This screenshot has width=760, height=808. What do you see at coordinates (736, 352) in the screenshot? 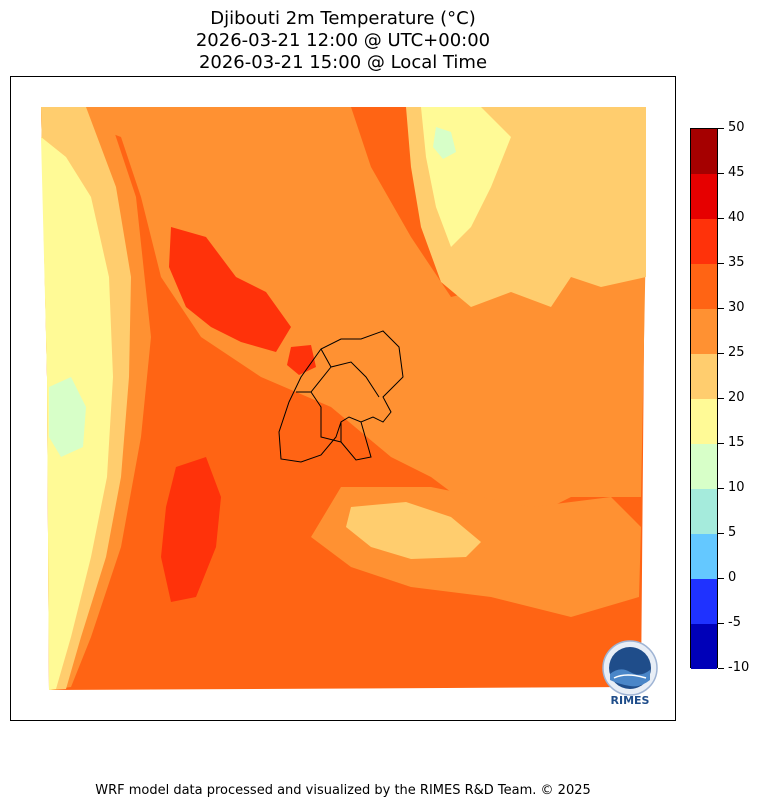
I see `colorbar-tick-label: 25` at bounding box center [736, 352].